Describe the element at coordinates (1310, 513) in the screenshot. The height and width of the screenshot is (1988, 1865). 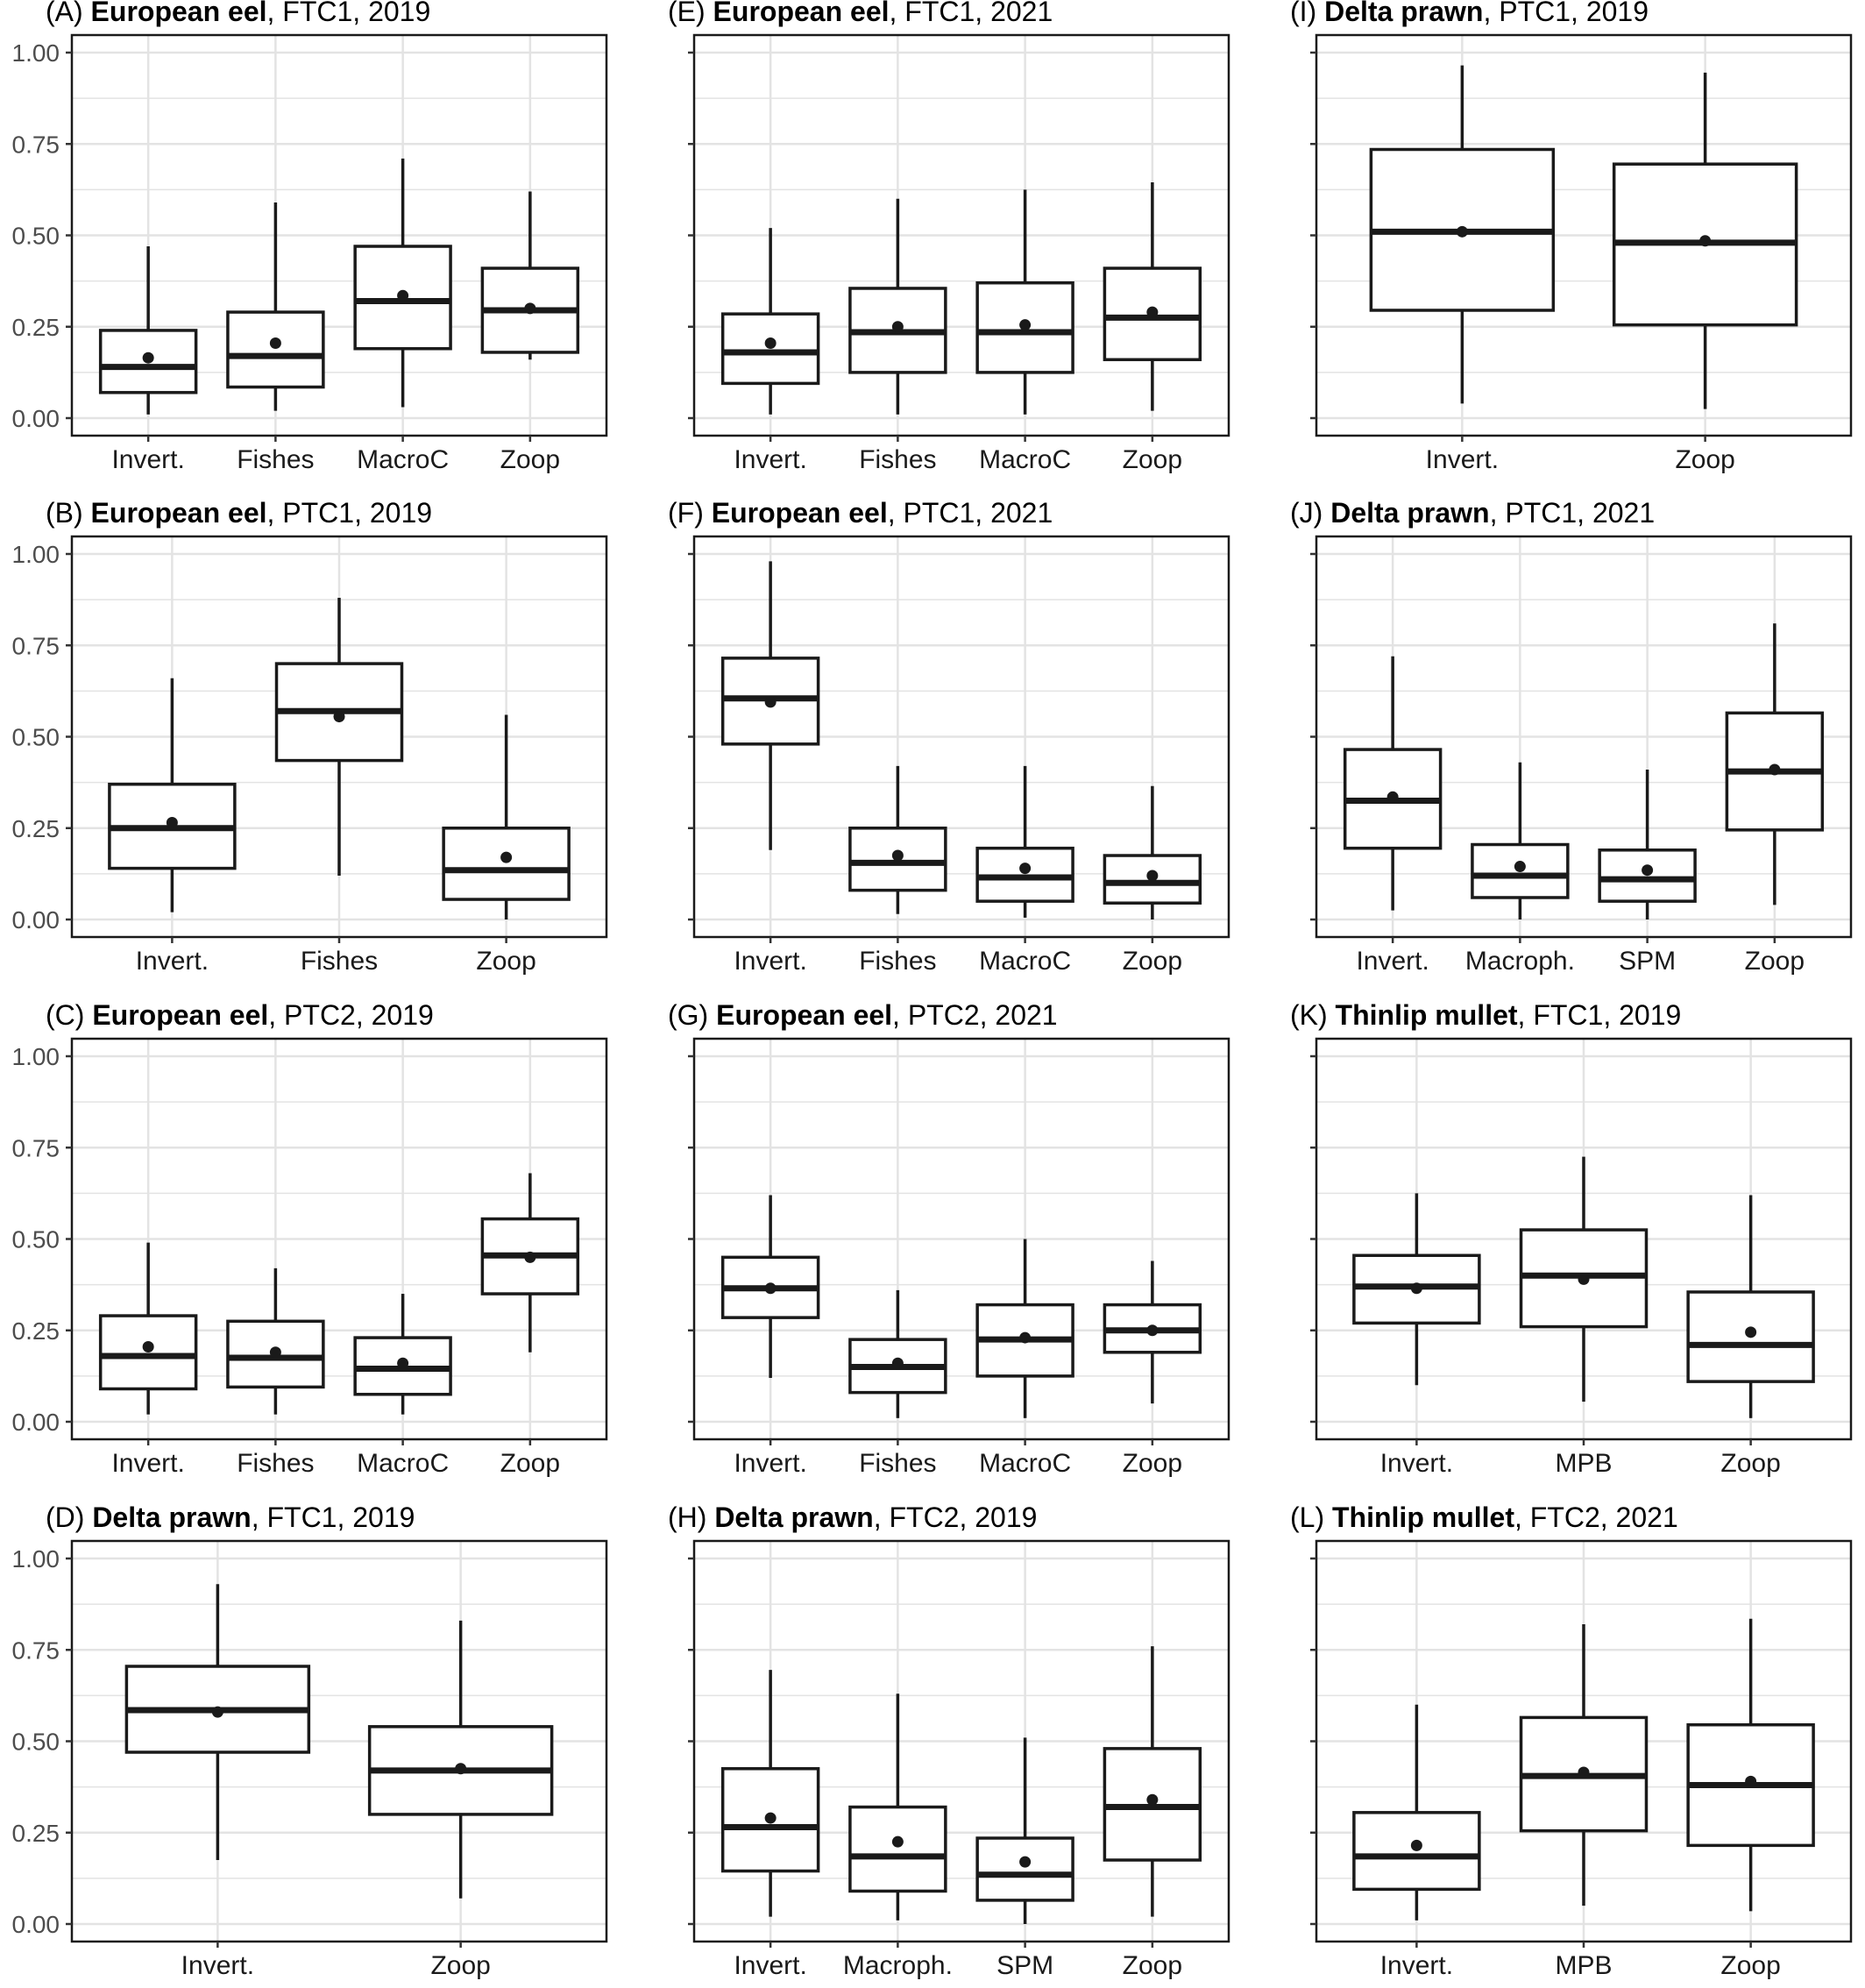
I see `panel-label: (J)` at that location.